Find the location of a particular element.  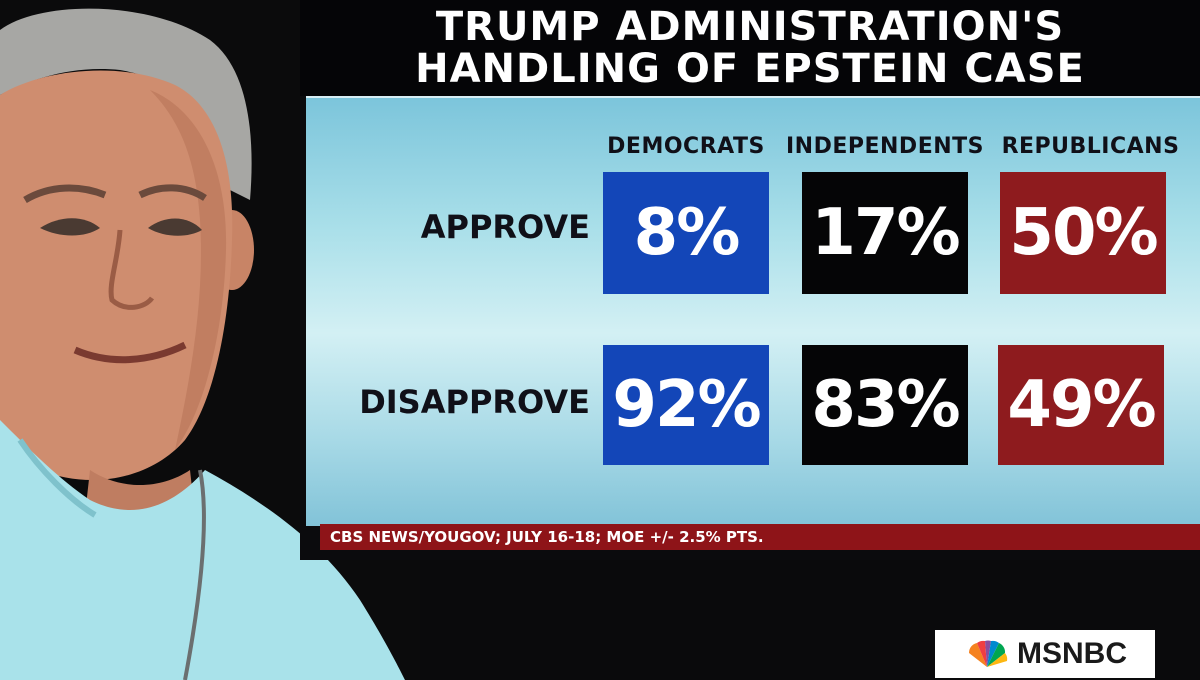

title-line-1: TRUMP ADMINISTRATION'S is located at coordinates (750, 27).